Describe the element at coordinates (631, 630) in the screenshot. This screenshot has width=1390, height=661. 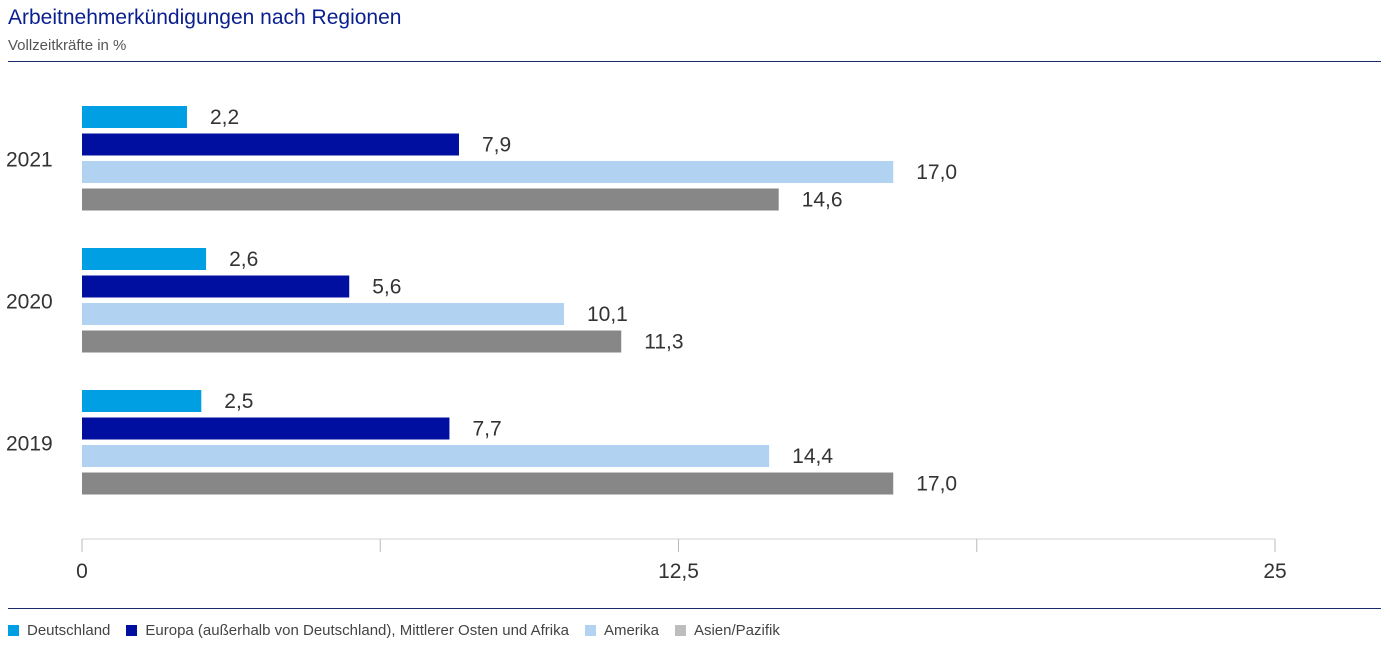
I see `legend-label-2: Amerika` at that location.